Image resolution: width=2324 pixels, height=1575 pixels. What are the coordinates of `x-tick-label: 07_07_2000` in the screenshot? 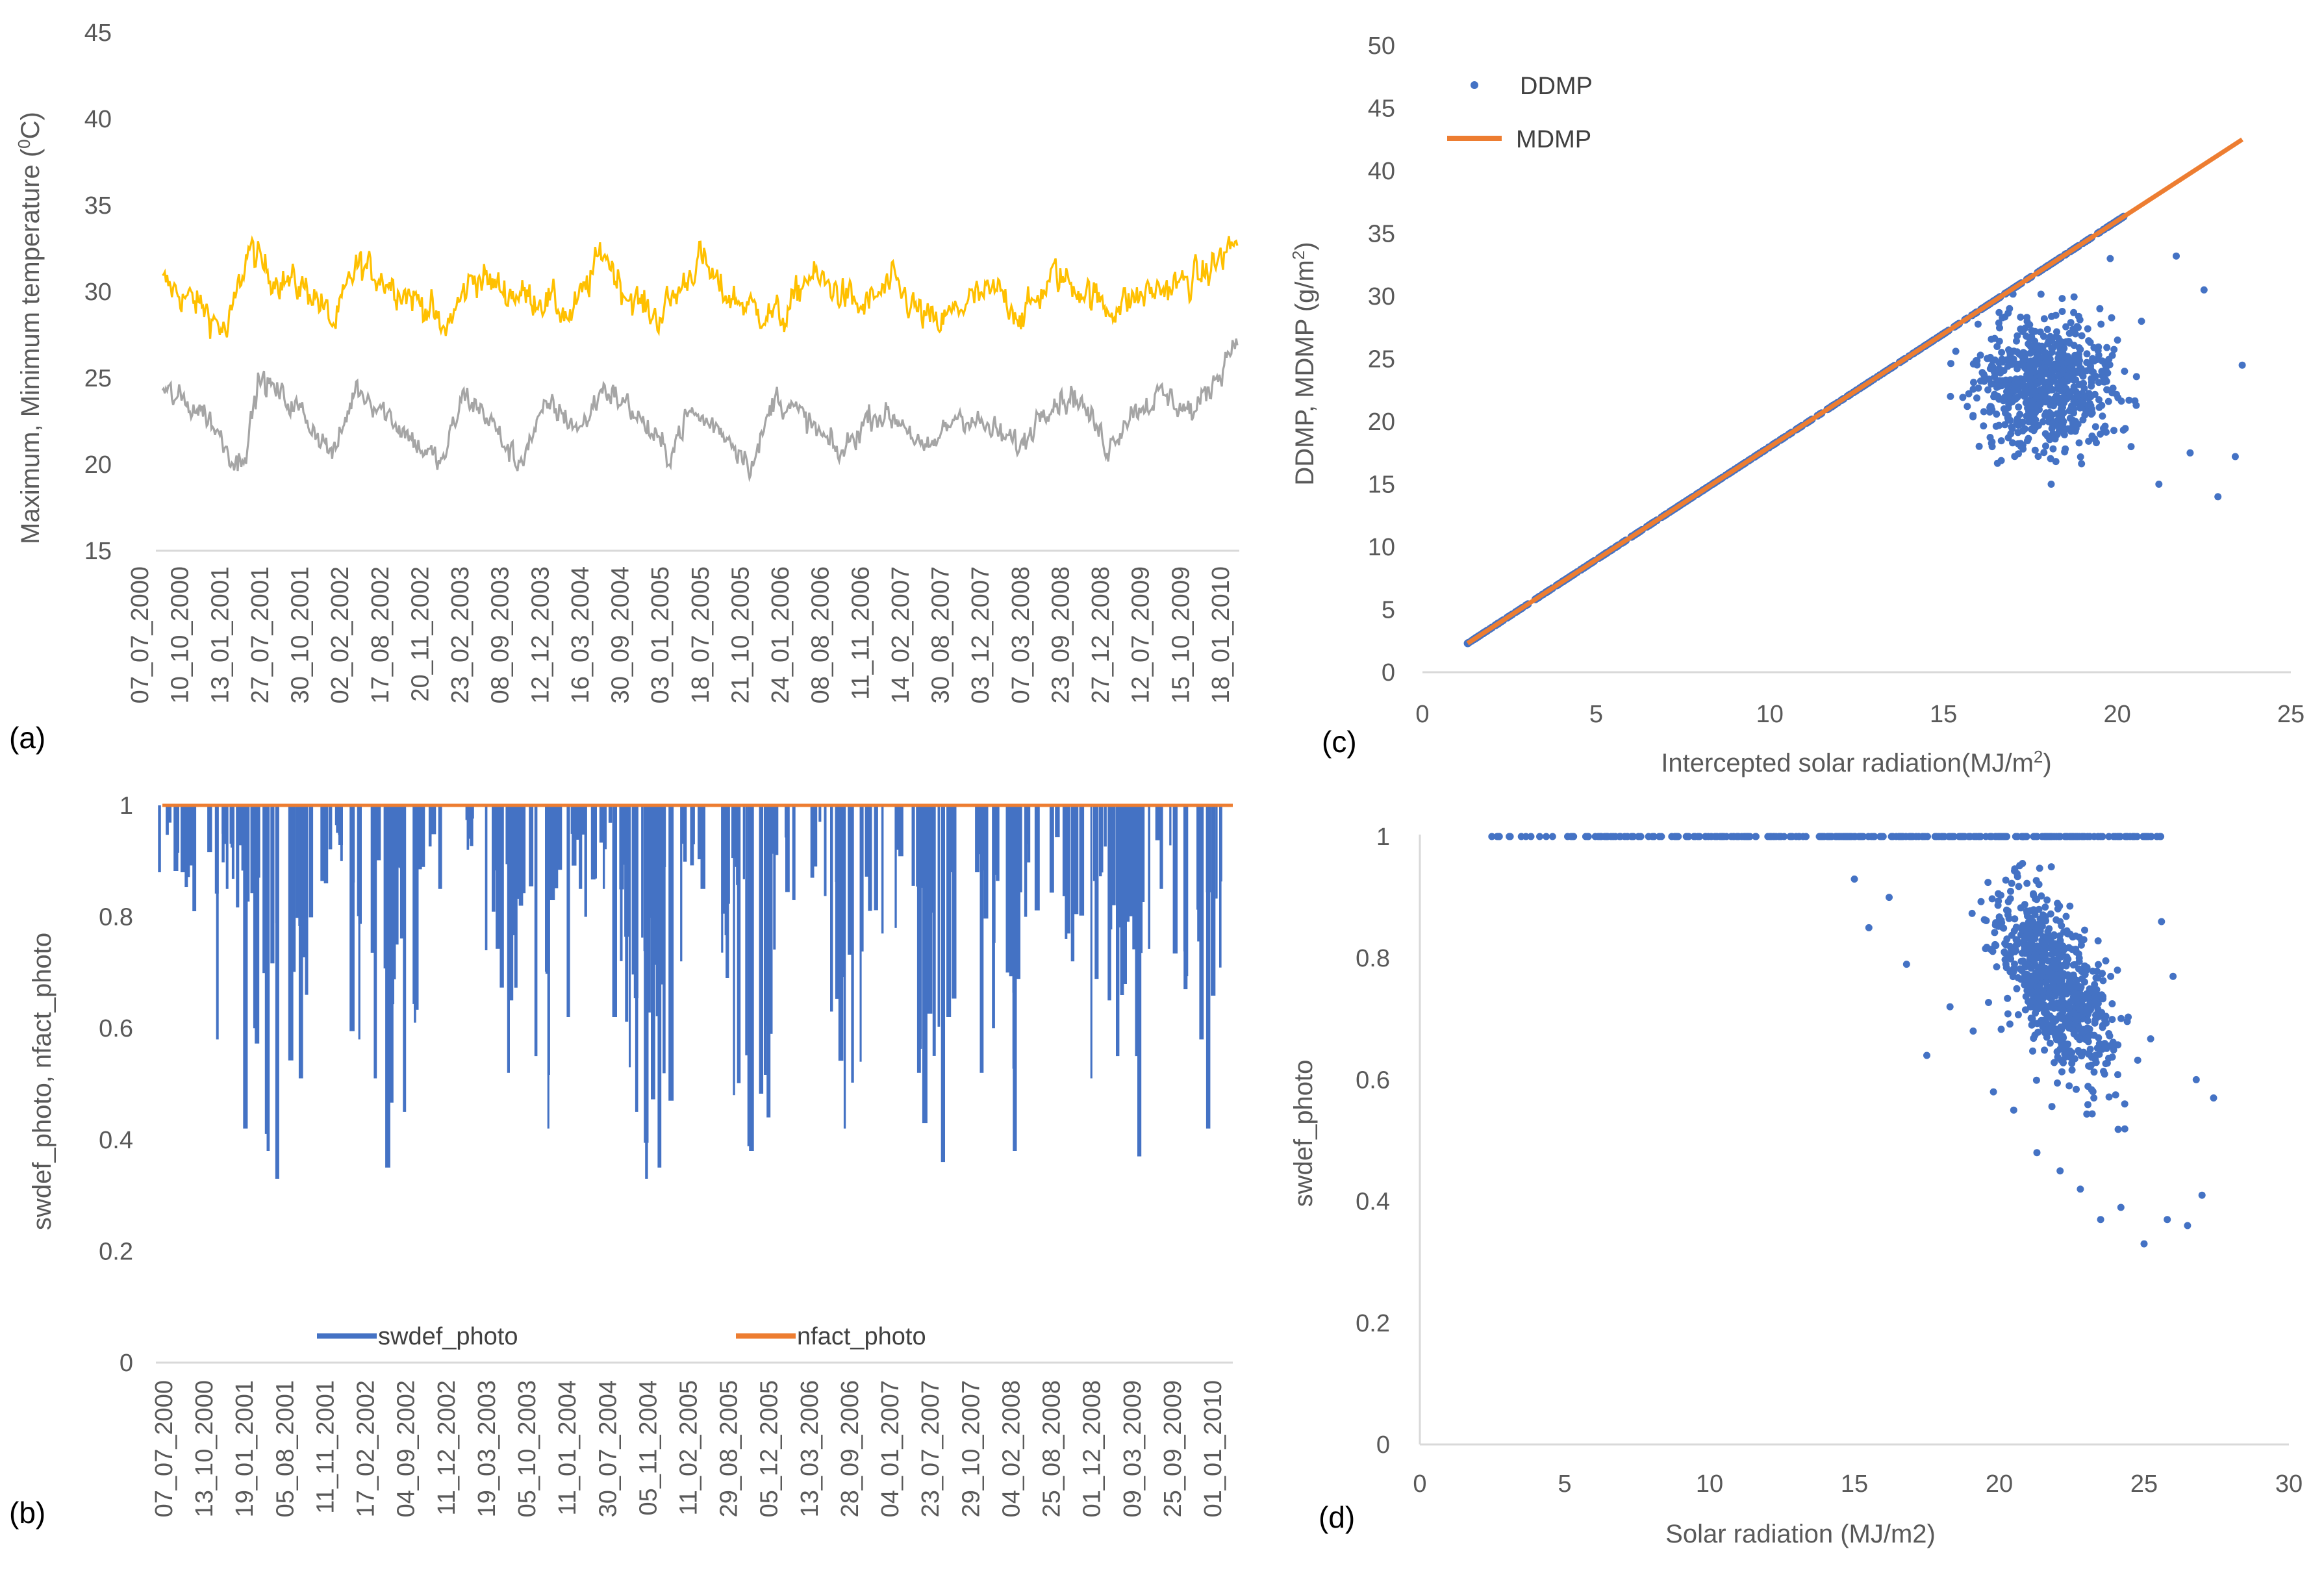 It's located at (165, 1449).